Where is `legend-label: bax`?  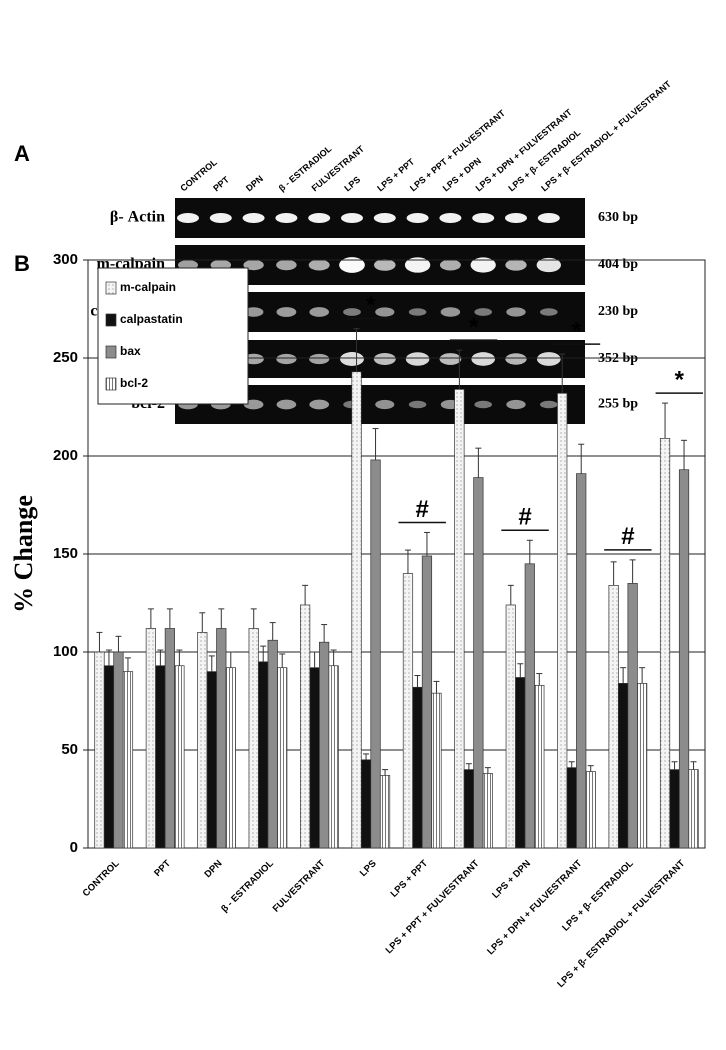
legend-label: bax is located at coordinates (130, 351).